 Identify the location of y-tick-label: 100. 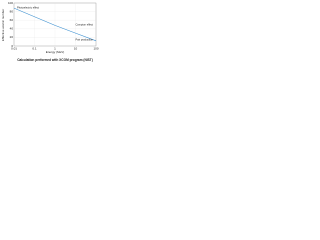
(10, 3).